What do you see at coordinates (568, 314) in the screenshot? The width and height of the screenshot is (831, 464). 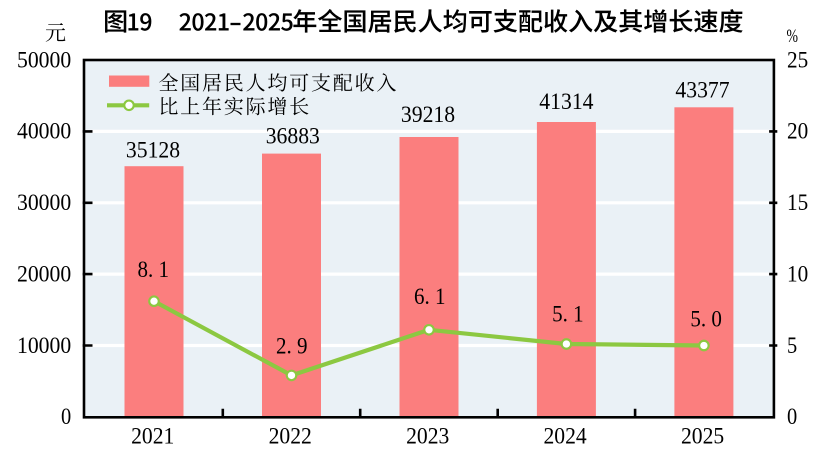 I see `svg-text: 5. 1` at bounding box center [568, 314].